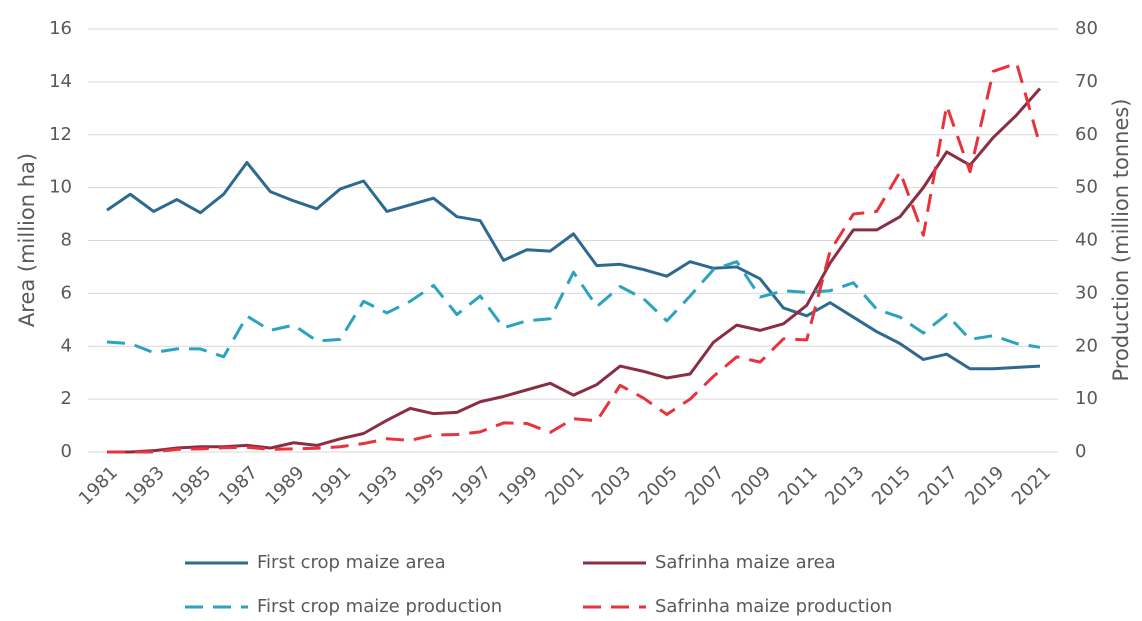 The width and height of the screenshot is (1142, 621). Describe the element at coordinates (704, 485) in the screenshot. I see `x-tick-label: 2007` at that location.